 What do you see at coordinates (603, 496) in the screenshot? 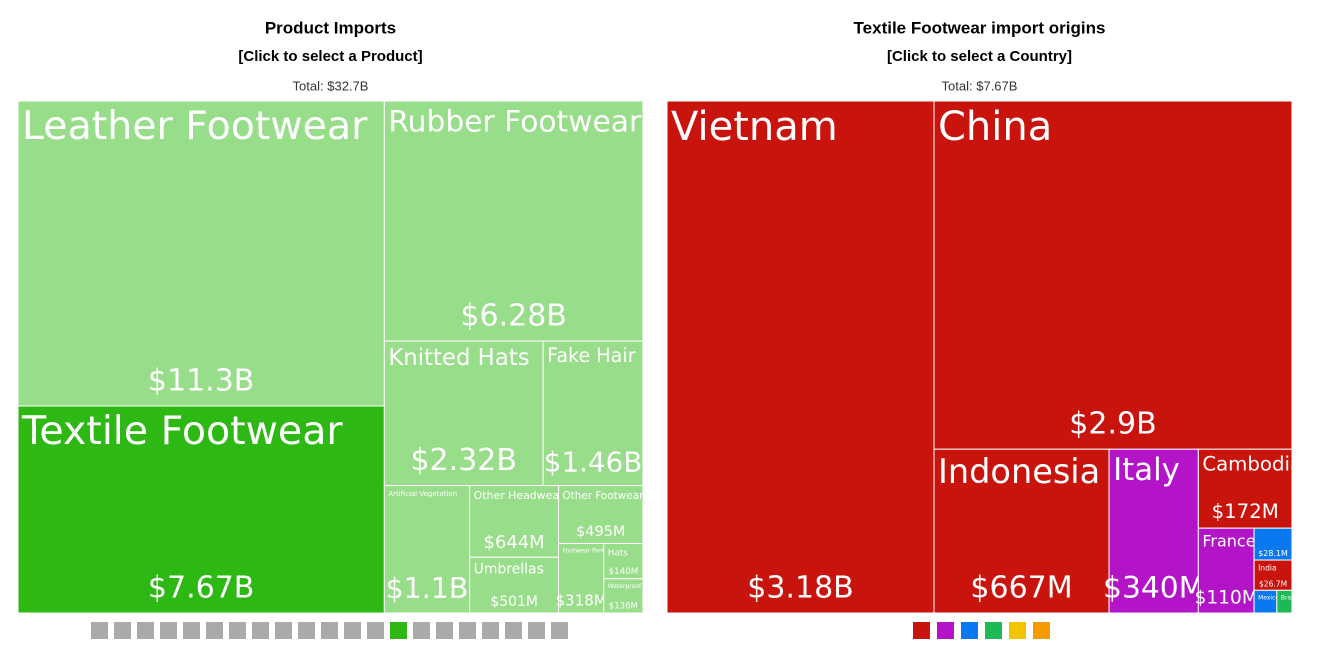
I see `tile-name: Other Footwear` at bounding box center [603, 496].